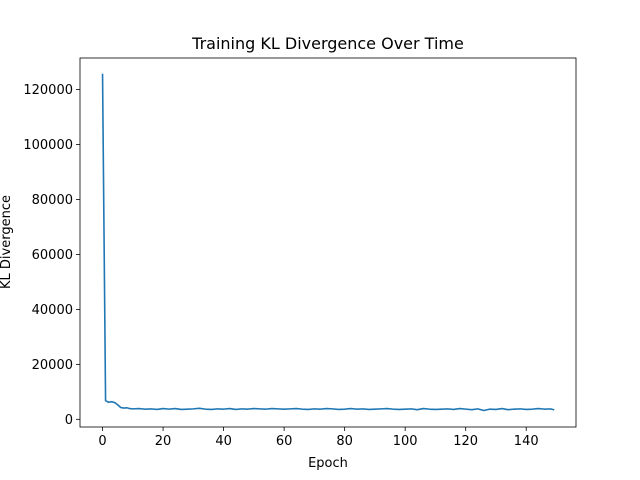 The width and height of the screenshot is (640, 480). What do you see at coordinates (102, 441) in the screenshot?
I see `x-tick-label: 0` at bounding box center [102, 441].